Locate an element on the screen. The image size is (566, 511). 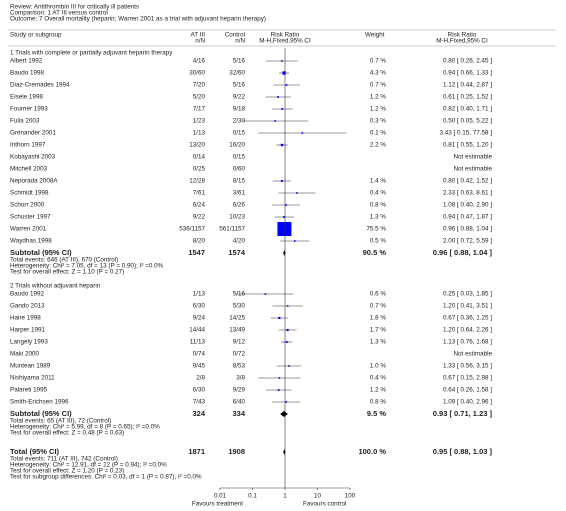
control-value: 3/61 is located at coordinates (239, 193).